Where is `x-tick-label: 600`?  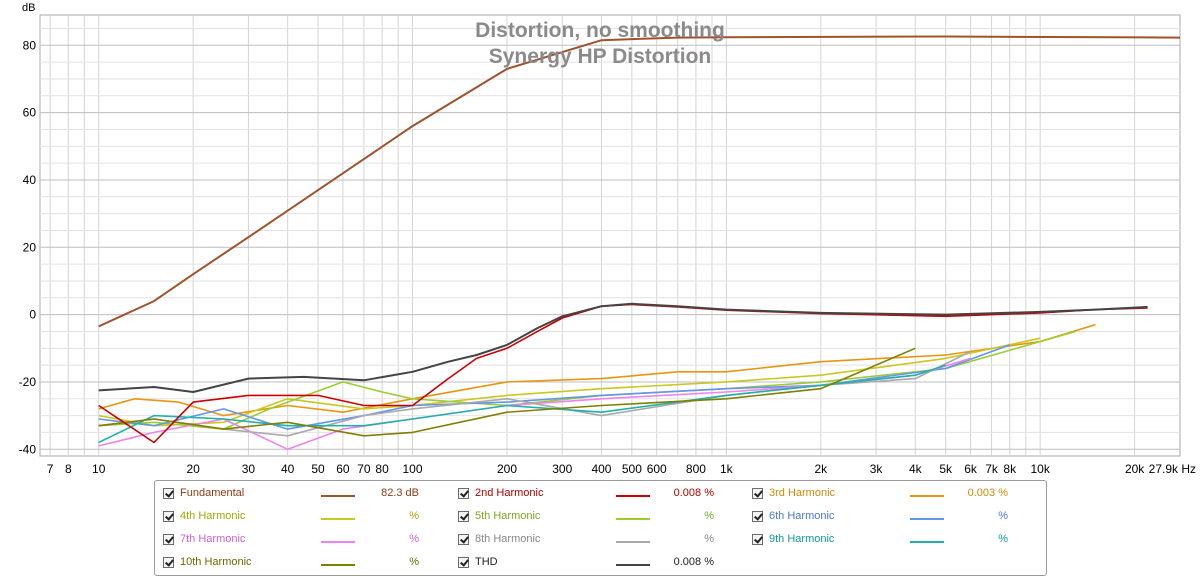
x-tick-label: 600 is located at coordinates (657, 469).